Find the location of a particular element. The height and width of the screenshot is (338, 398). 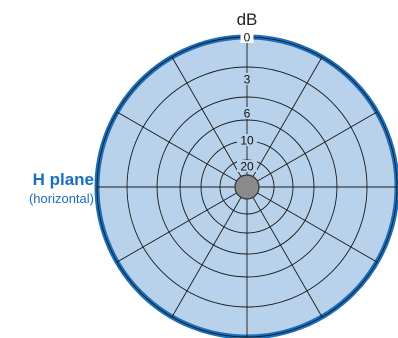

tick-label: 20 is located at coordinates (247, 167).